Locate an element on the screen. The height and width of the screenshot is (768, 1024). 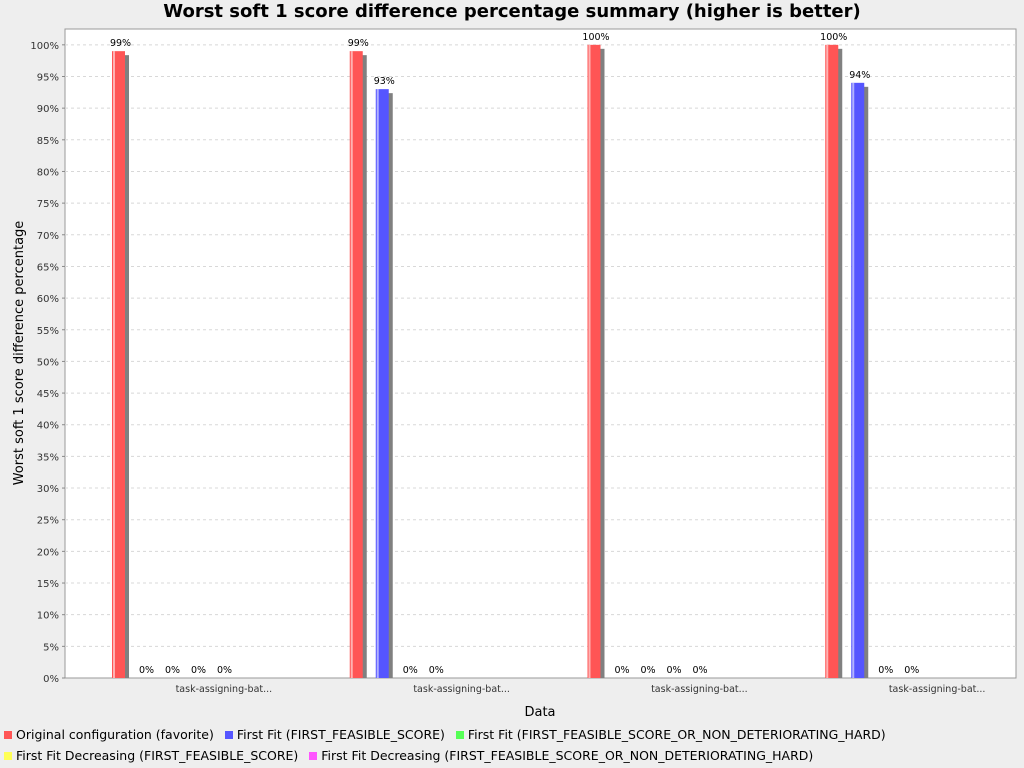
x-axis-label: Data is located at coordinates (539, 712).